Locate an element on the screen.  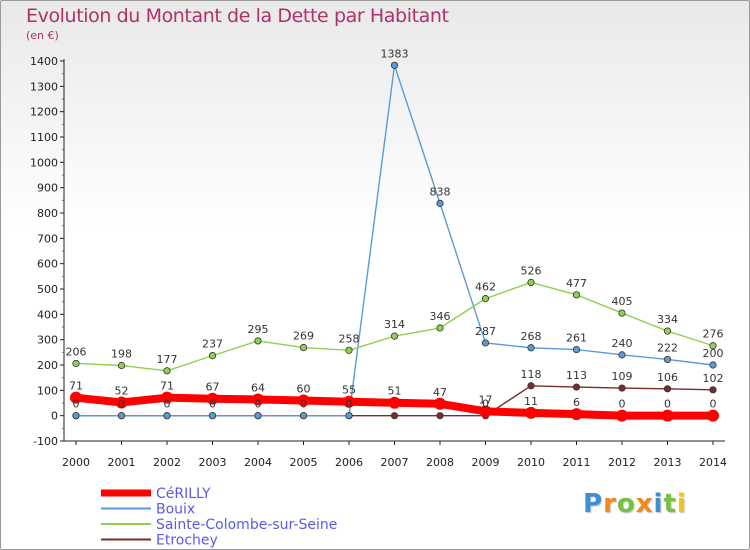
y-tick-label: 1000 is located at coordinates (44, 162).